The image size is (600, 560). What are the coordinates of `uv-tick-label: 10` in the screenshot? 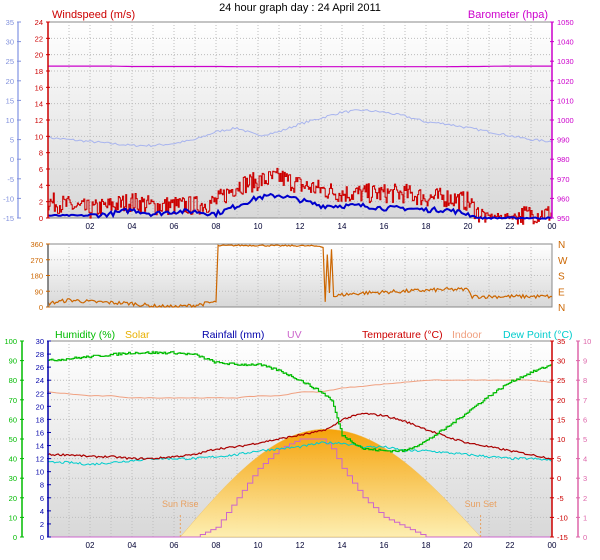 It's located at (587, 341).